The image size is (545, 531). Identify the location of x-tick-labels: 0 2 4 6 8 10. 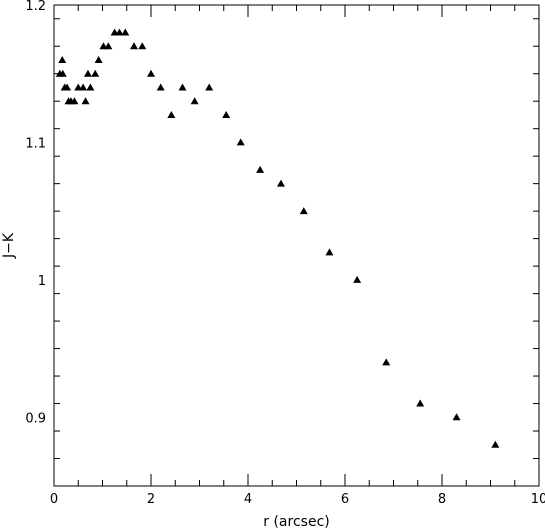
(297, 499).